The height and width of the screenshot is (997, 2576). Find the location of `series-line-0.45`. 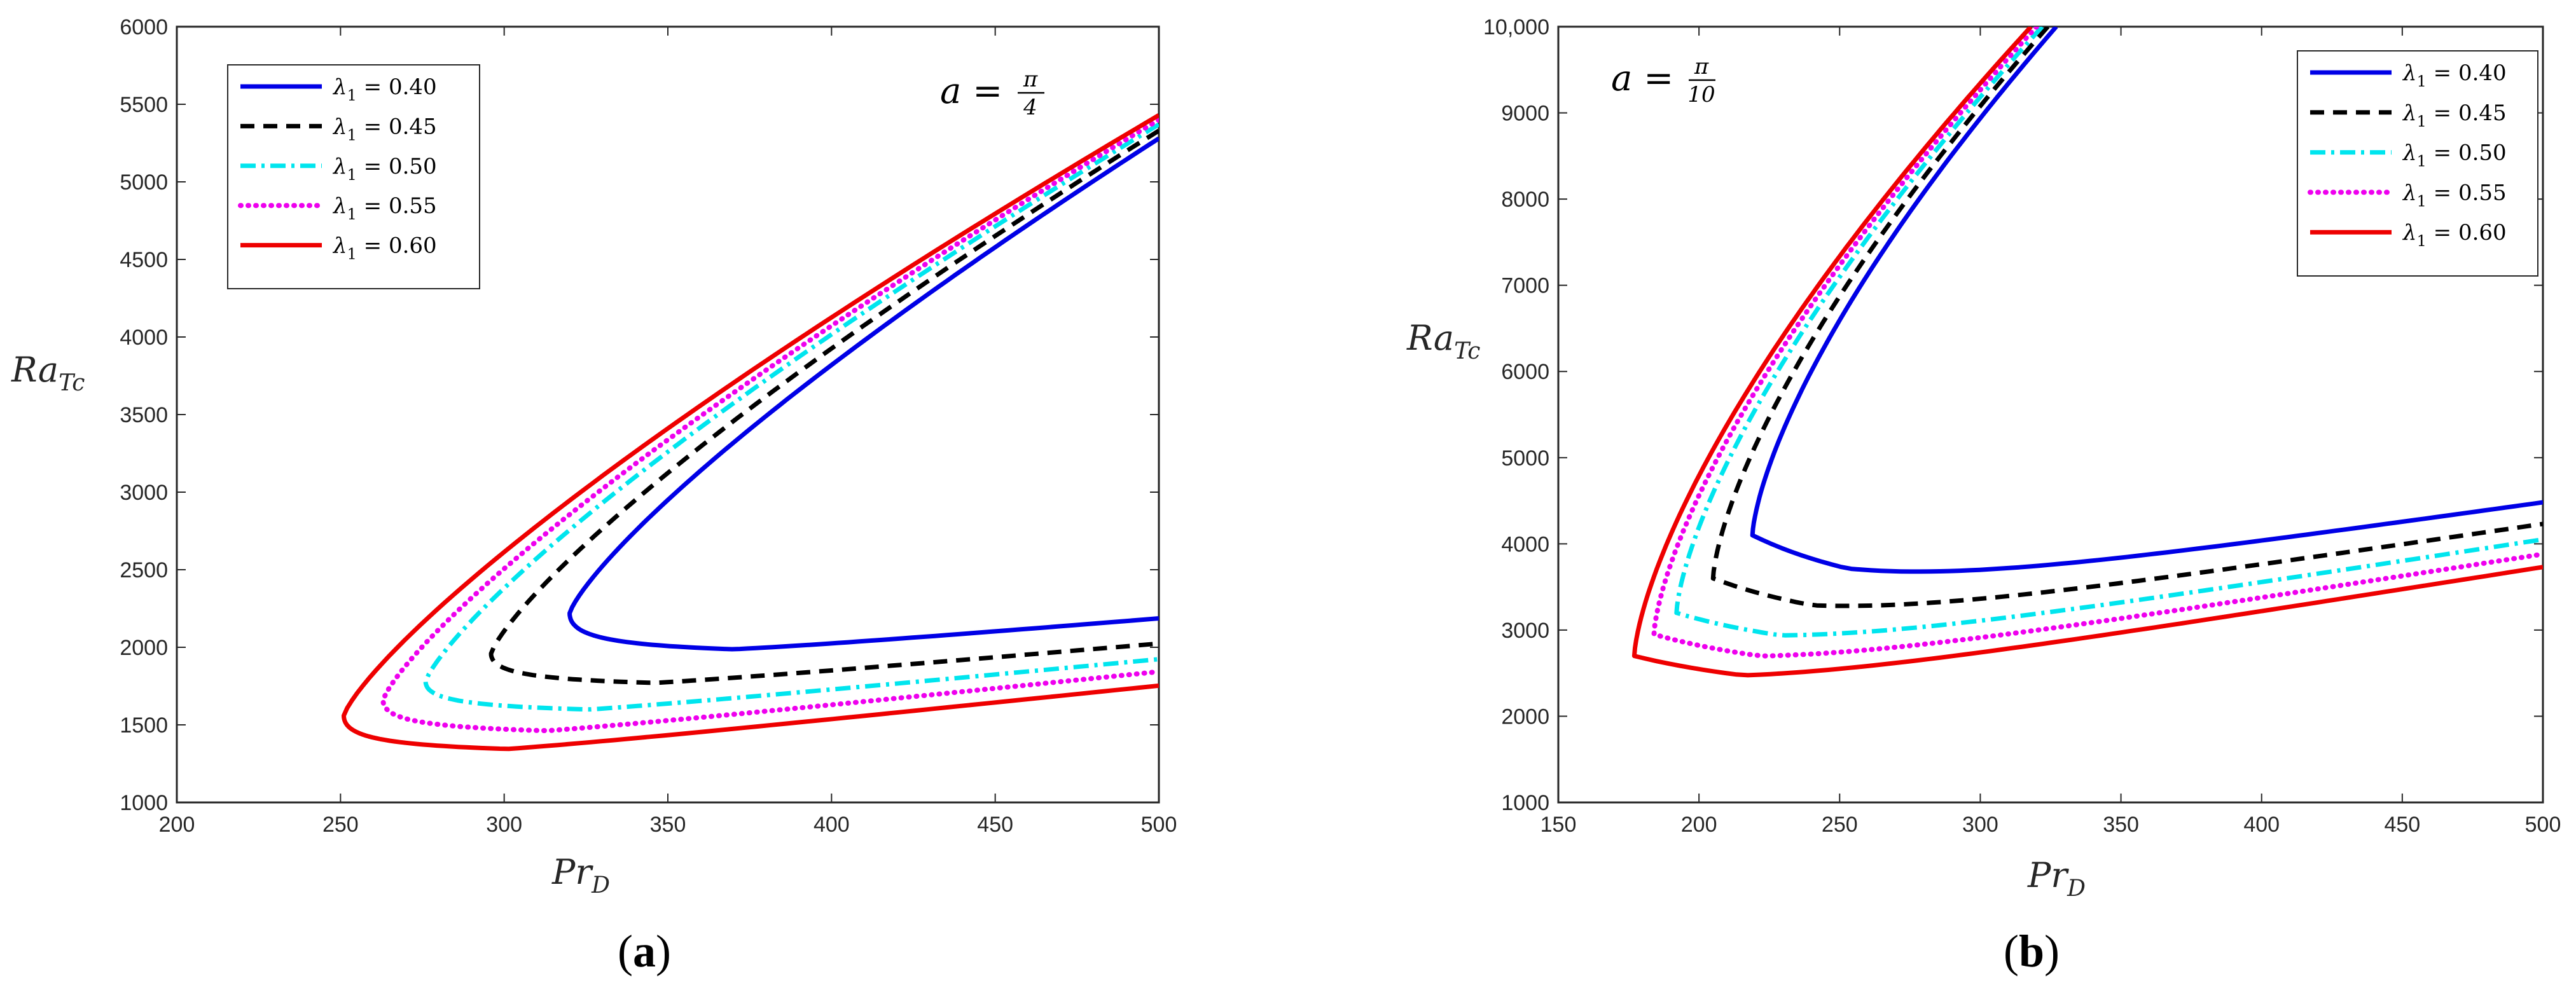

series-line-0.45 is located at coordinates (823, 406).